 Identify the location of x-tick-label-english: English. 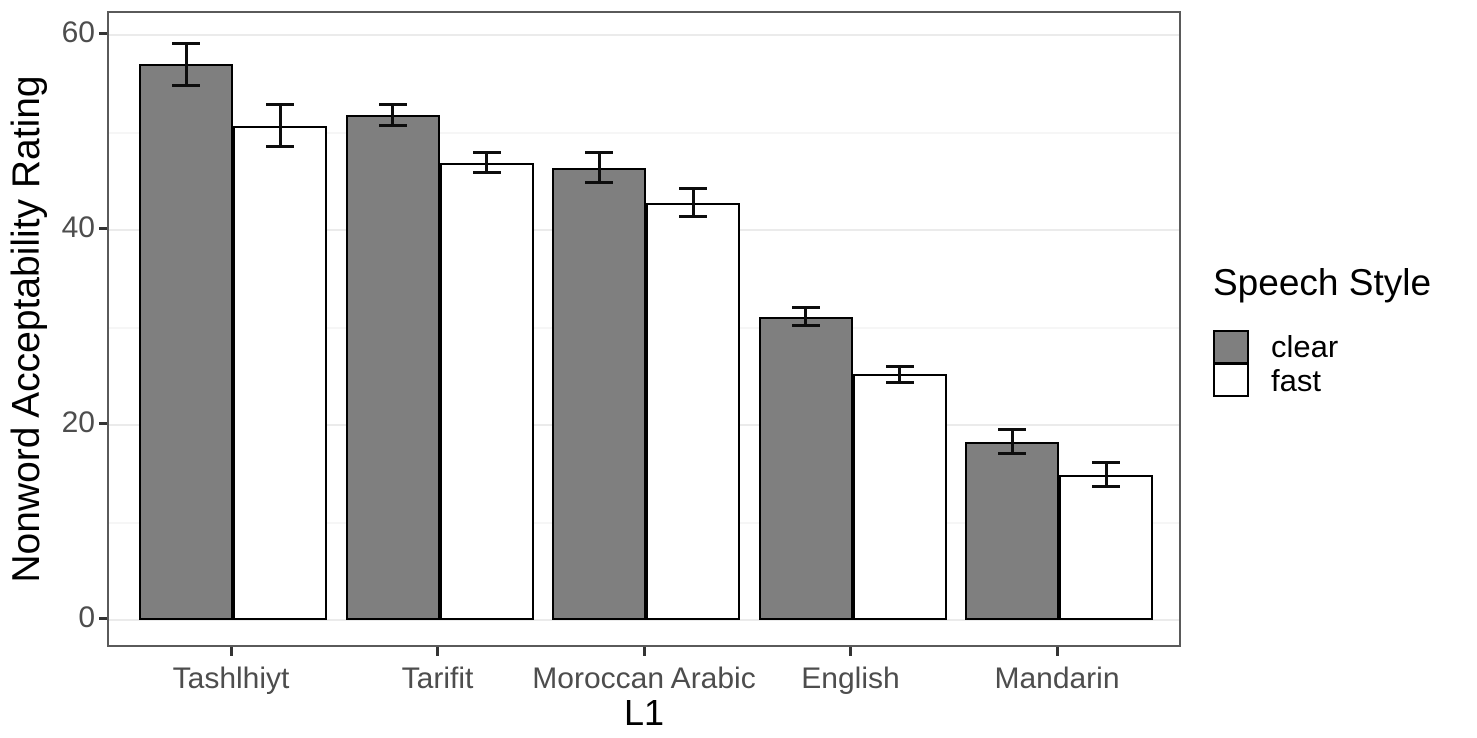
(850, 678).